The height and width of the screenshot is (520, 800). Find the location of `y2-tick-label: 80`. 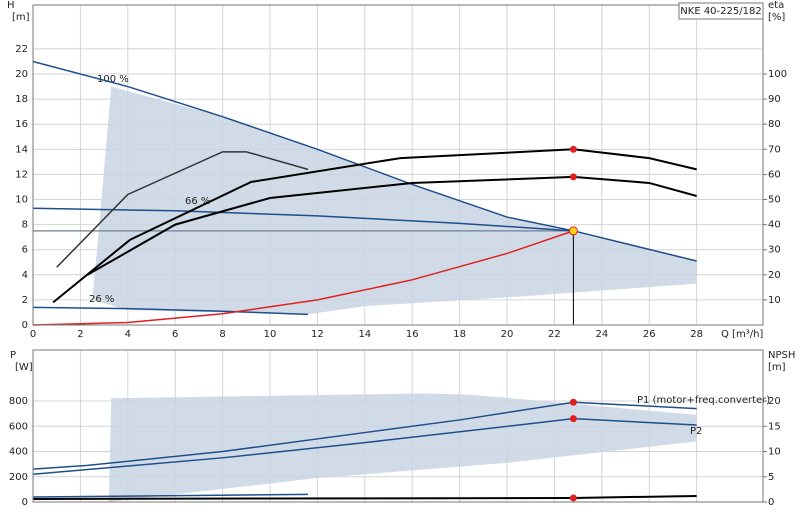

y2-tick-label: 80 is located at coordinates (774, 124).